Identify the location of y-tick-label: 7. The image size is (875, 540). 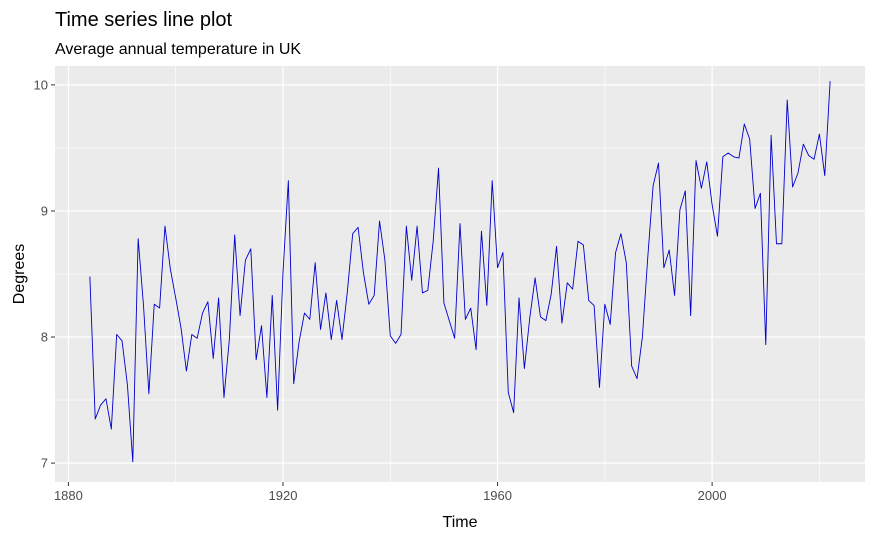
(44, 463).